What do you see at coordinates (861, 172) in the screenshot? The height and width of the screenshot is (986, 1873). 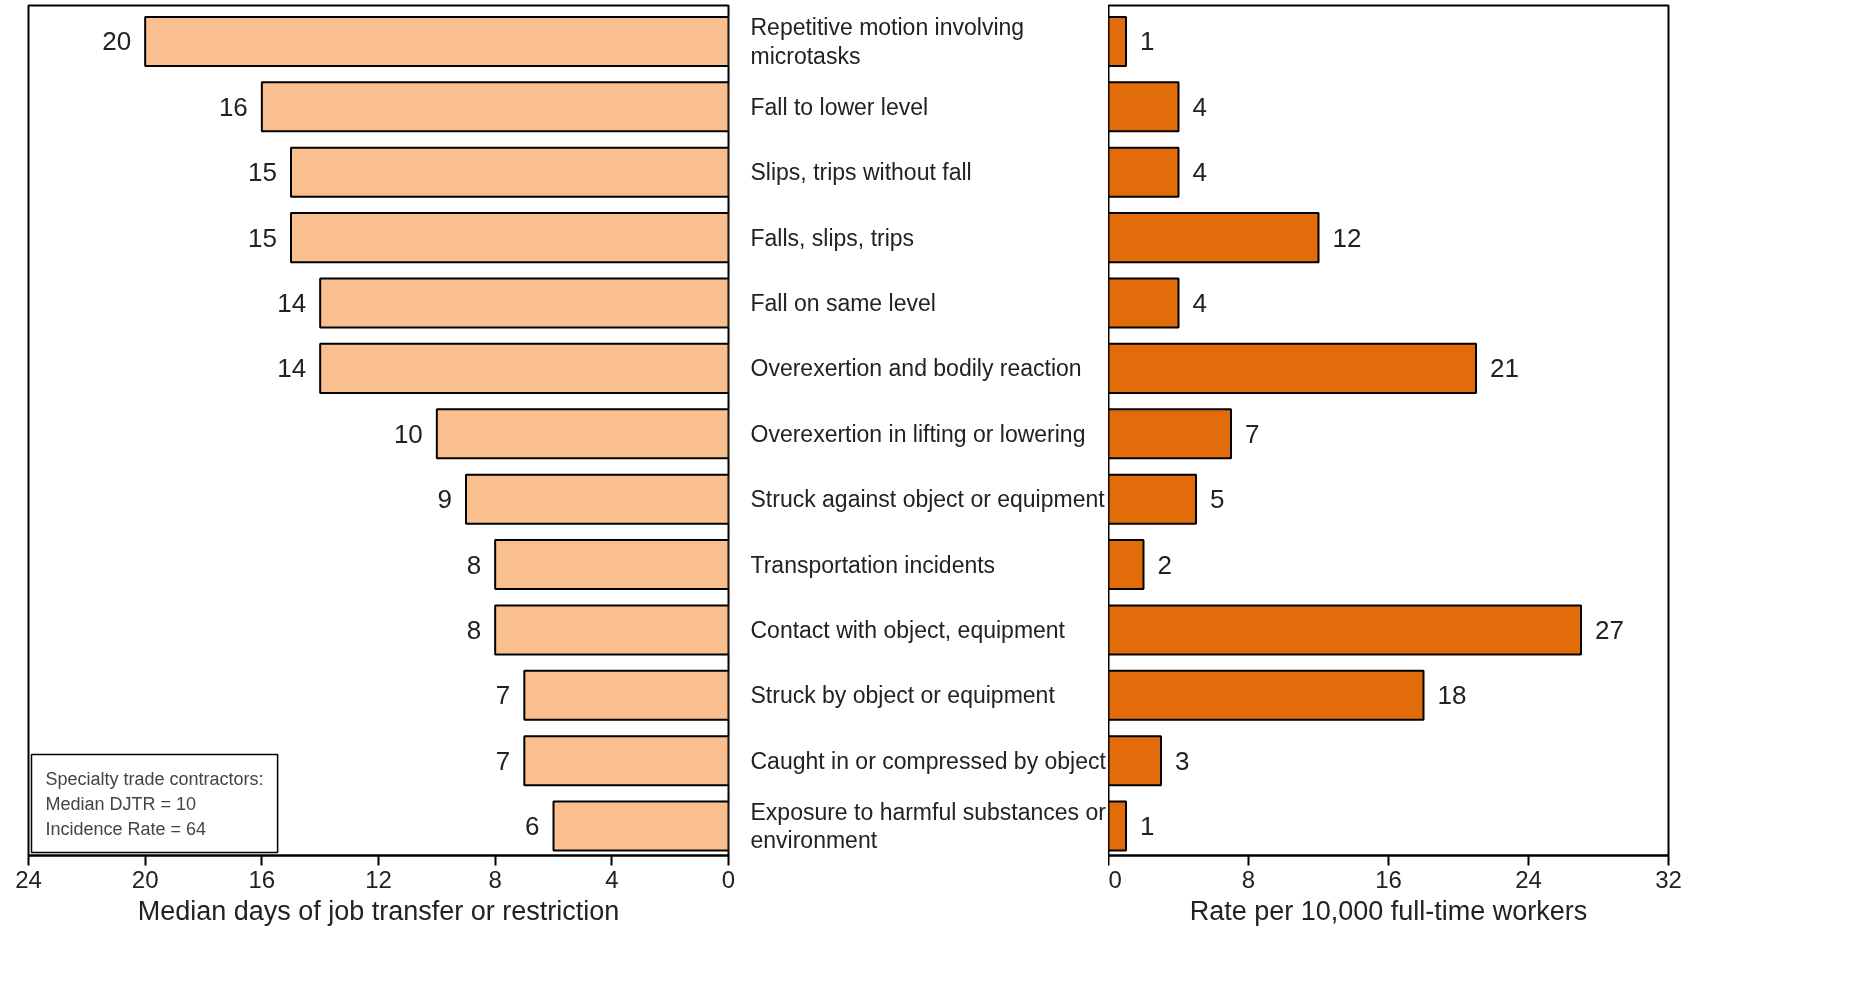 I see `y-tick-label: Slips, trips without fall` at bounding box center [861, 172].